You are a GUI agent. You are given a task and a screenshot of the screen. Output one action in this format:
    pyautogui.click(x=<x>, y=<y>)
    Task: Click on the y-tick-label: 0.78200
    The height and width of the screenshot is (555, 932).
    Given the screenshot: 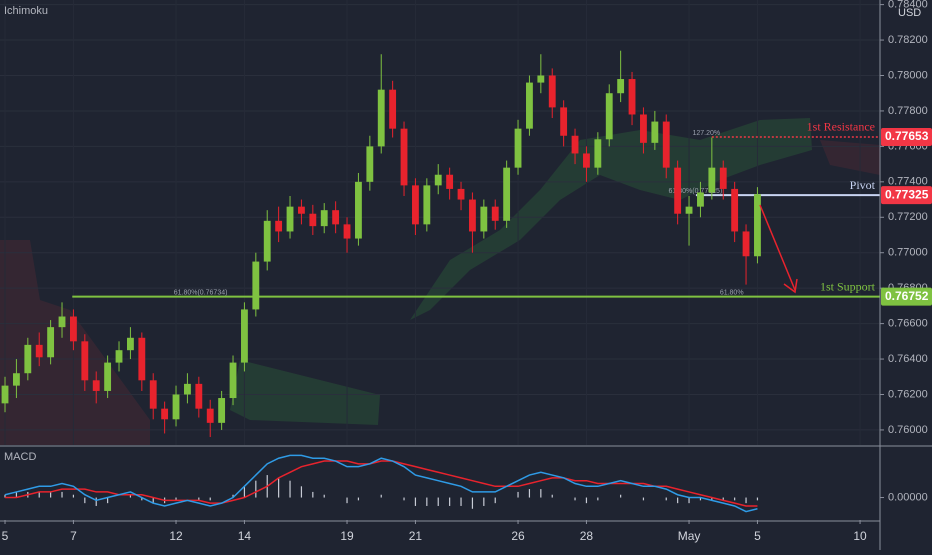 What is the action you would take?
    pyautogui.click(x=908, y=40)
    